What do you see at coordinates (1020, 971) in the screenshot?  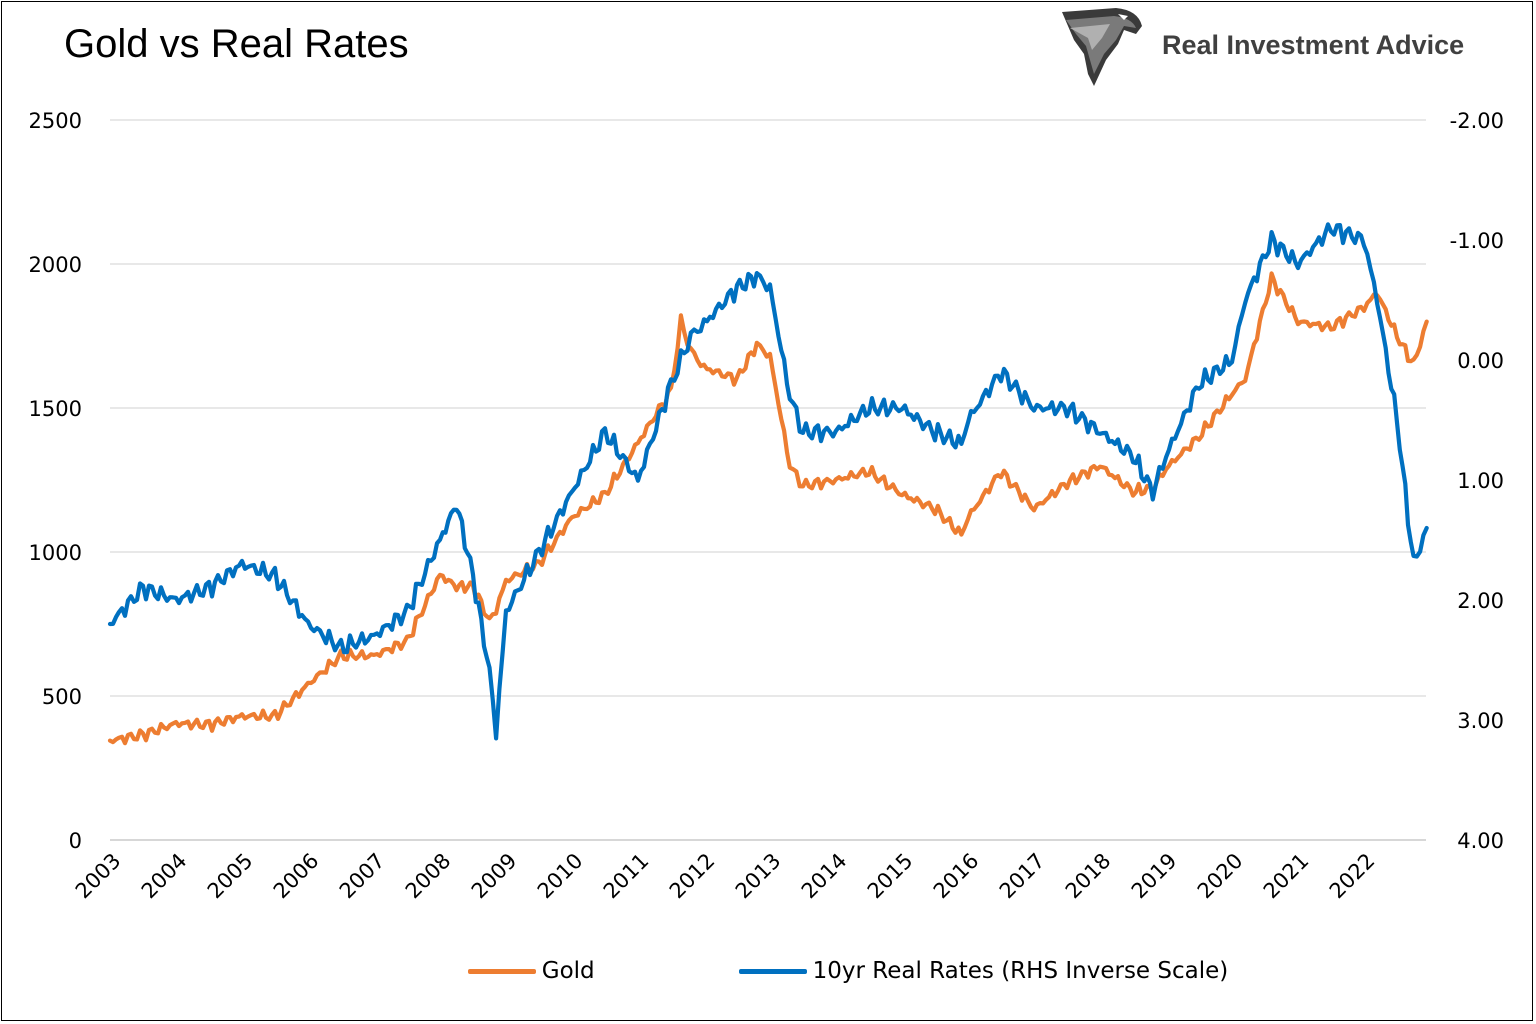 I see `legend-label-real-rates: 10yr Real Rates (RHS Inverse Scale)` at bounding box center [1020, 971].